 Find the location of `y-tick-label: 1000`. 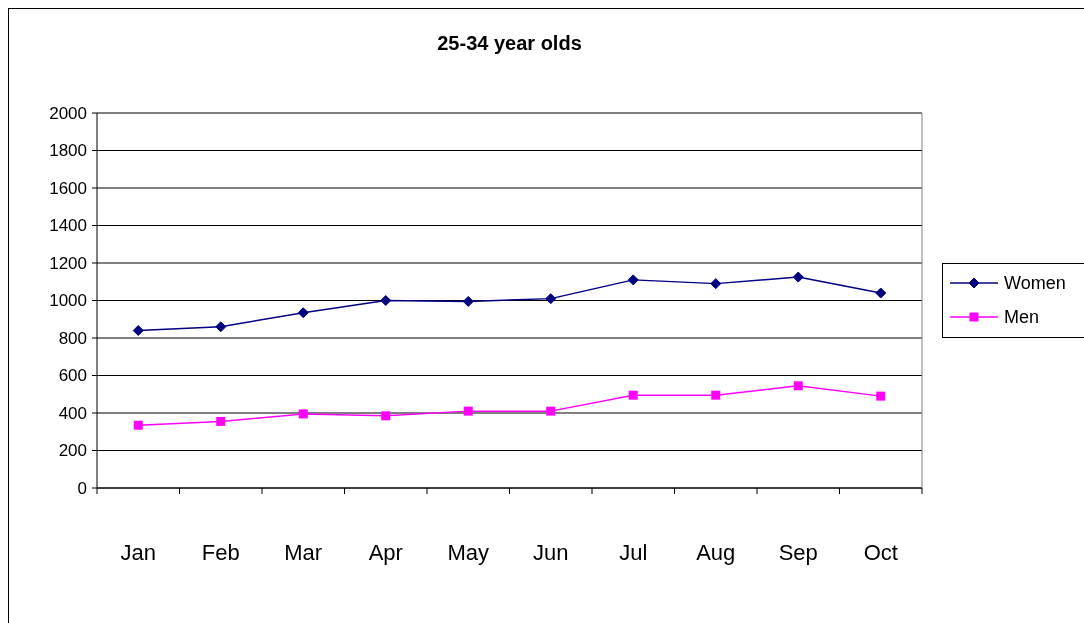

y-tick-label: 1000 is located at coordinates (68, 301).